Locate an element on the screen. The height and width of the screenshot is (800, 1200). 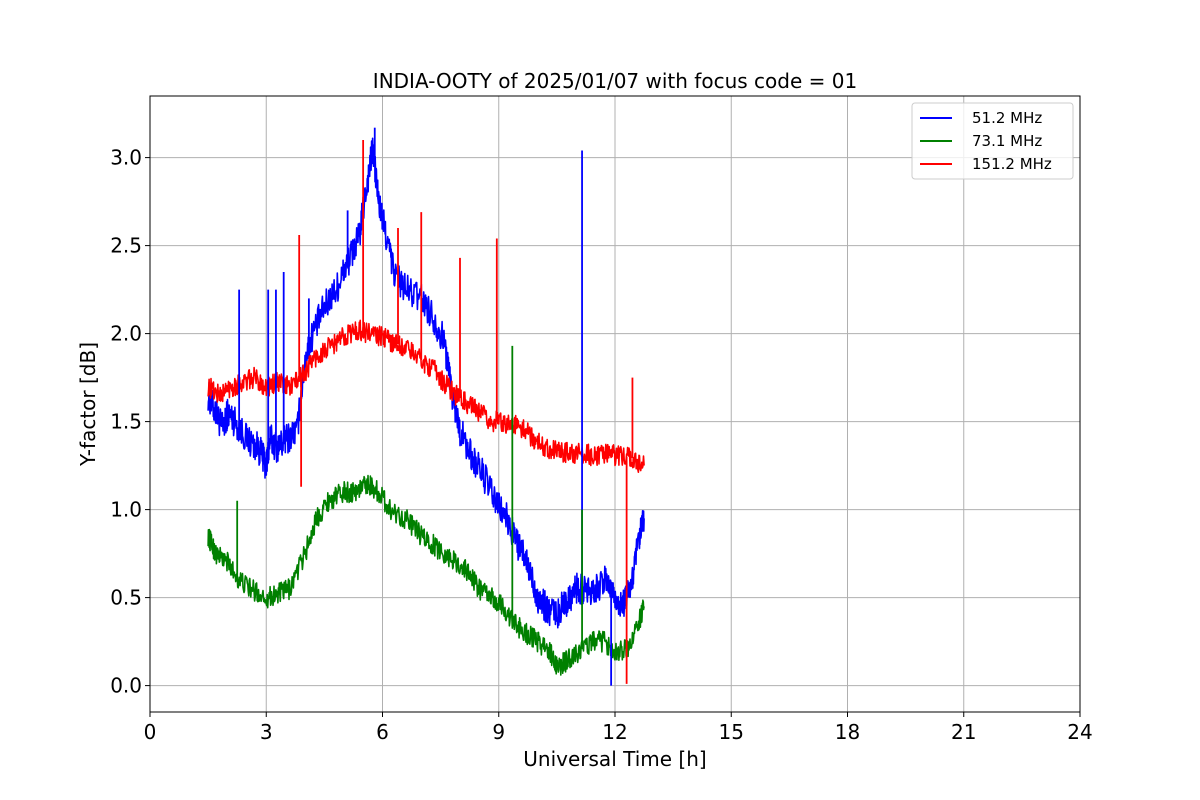
legend-label-1: 73.1 MHz is located at coordinates (1007, 141).